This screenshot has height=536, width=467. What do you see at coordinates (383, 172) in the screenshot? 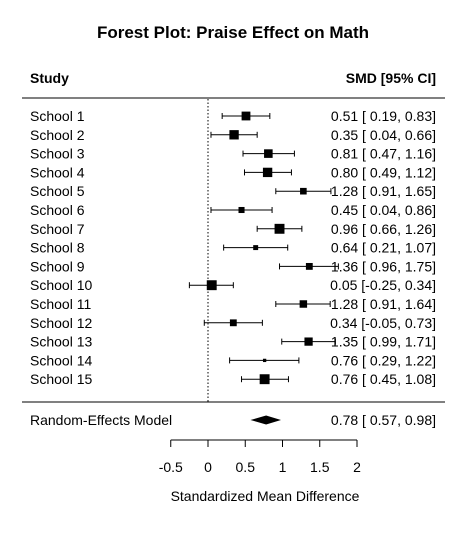
I see `study-estimate-text: 0.80 [ 0.49, 1.12]` at bounding box center [383, 172].